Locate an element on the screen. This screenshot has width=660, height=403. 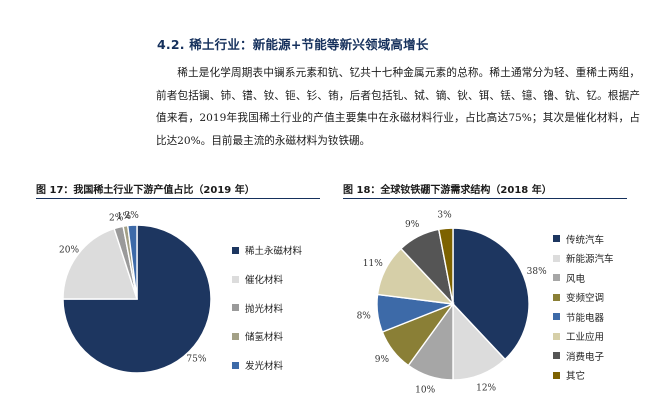
legend17-item-0: 稀土永磁材料 is located at coordinates (267, 250).